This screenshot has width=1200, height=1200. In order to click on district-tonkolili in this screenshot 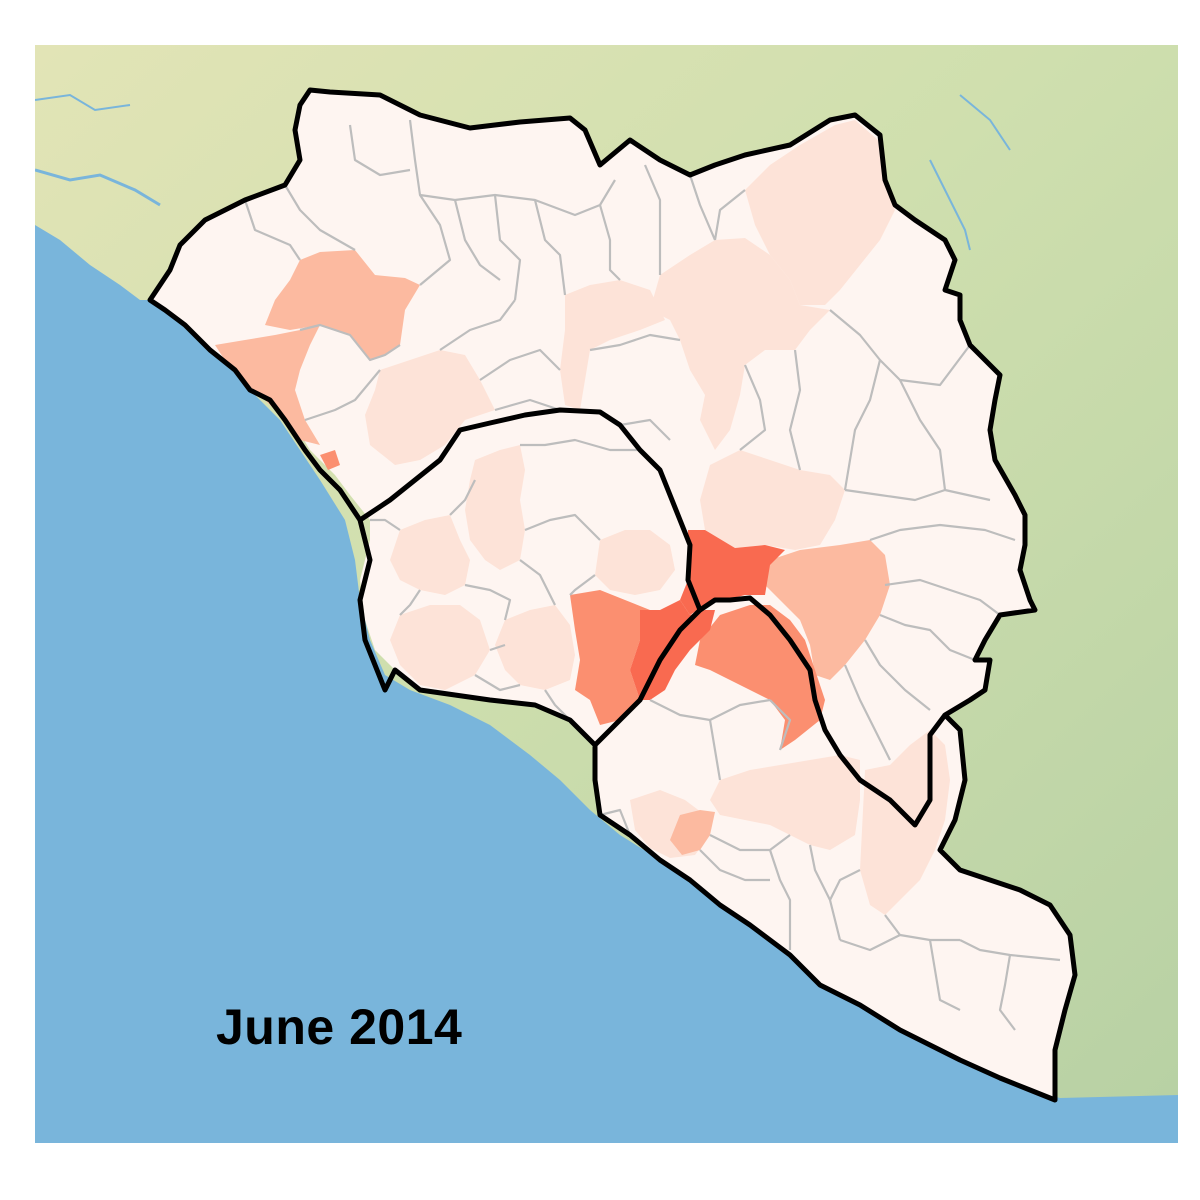, I will do `click(635, 562)`.